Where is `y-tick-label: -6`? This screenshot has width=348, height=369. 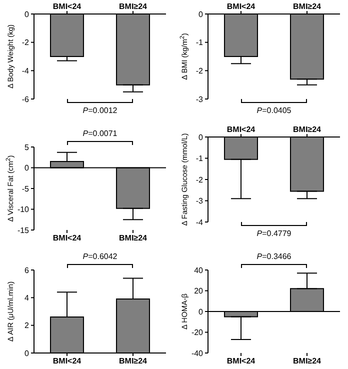
y-tick-label: -6 is located at coordinates (26, 99).